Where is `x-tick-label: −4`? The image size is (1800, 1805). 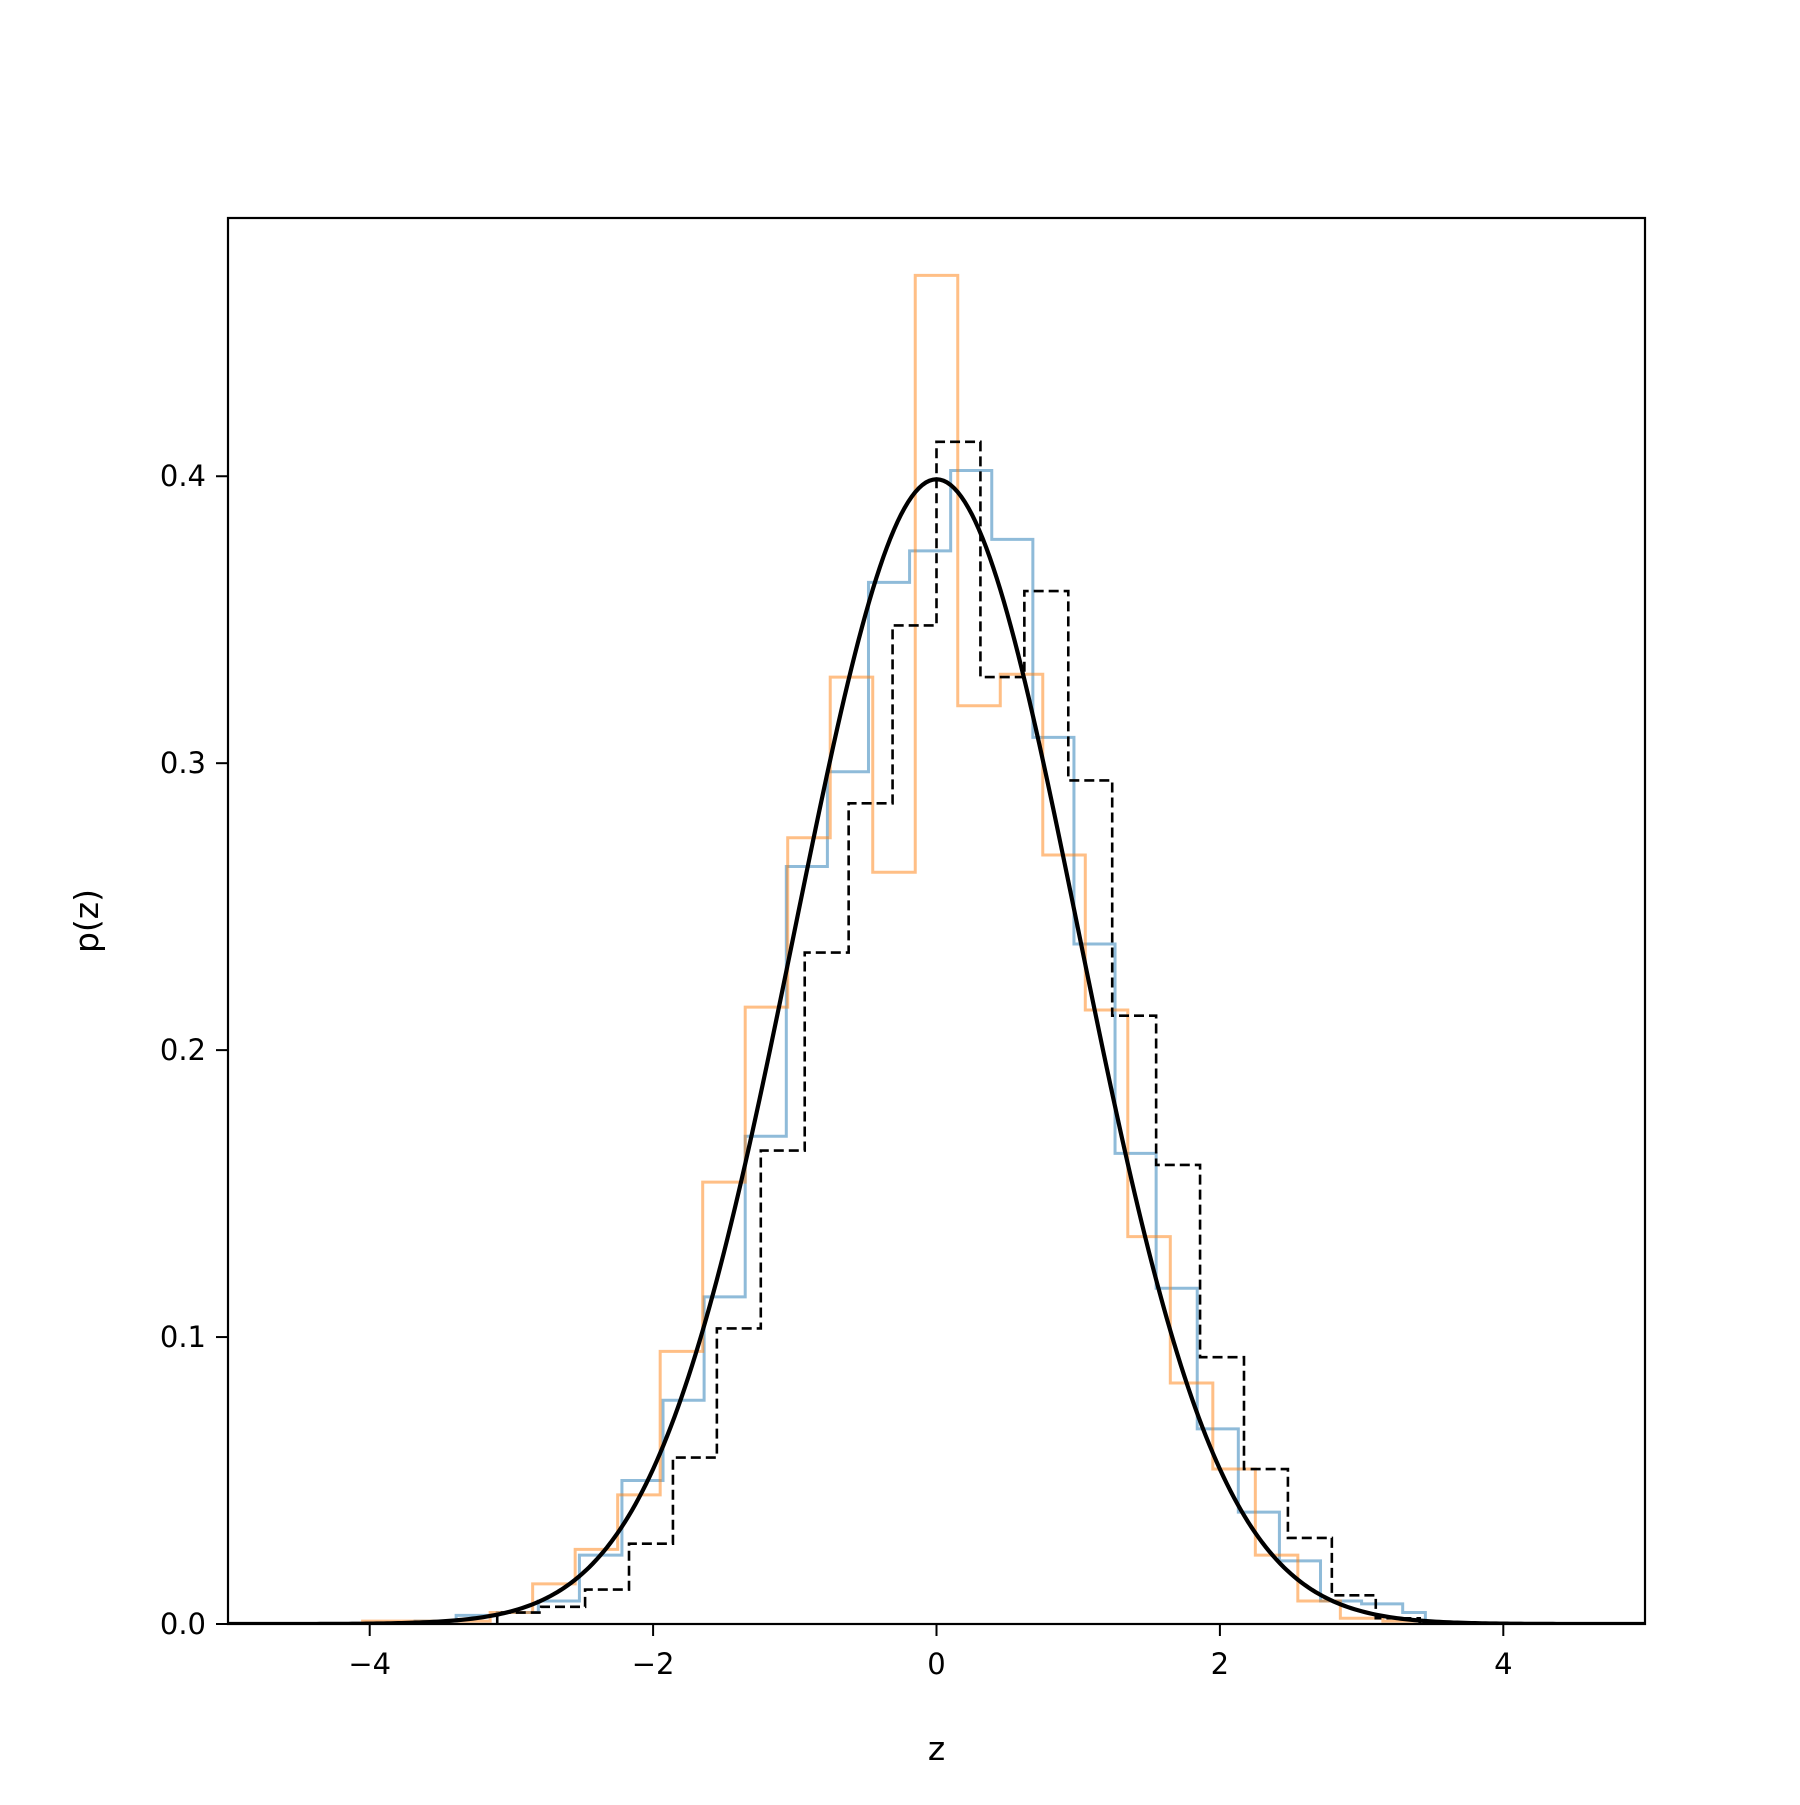
x-tick-label: −4 is located at coordinates (369, 1664).